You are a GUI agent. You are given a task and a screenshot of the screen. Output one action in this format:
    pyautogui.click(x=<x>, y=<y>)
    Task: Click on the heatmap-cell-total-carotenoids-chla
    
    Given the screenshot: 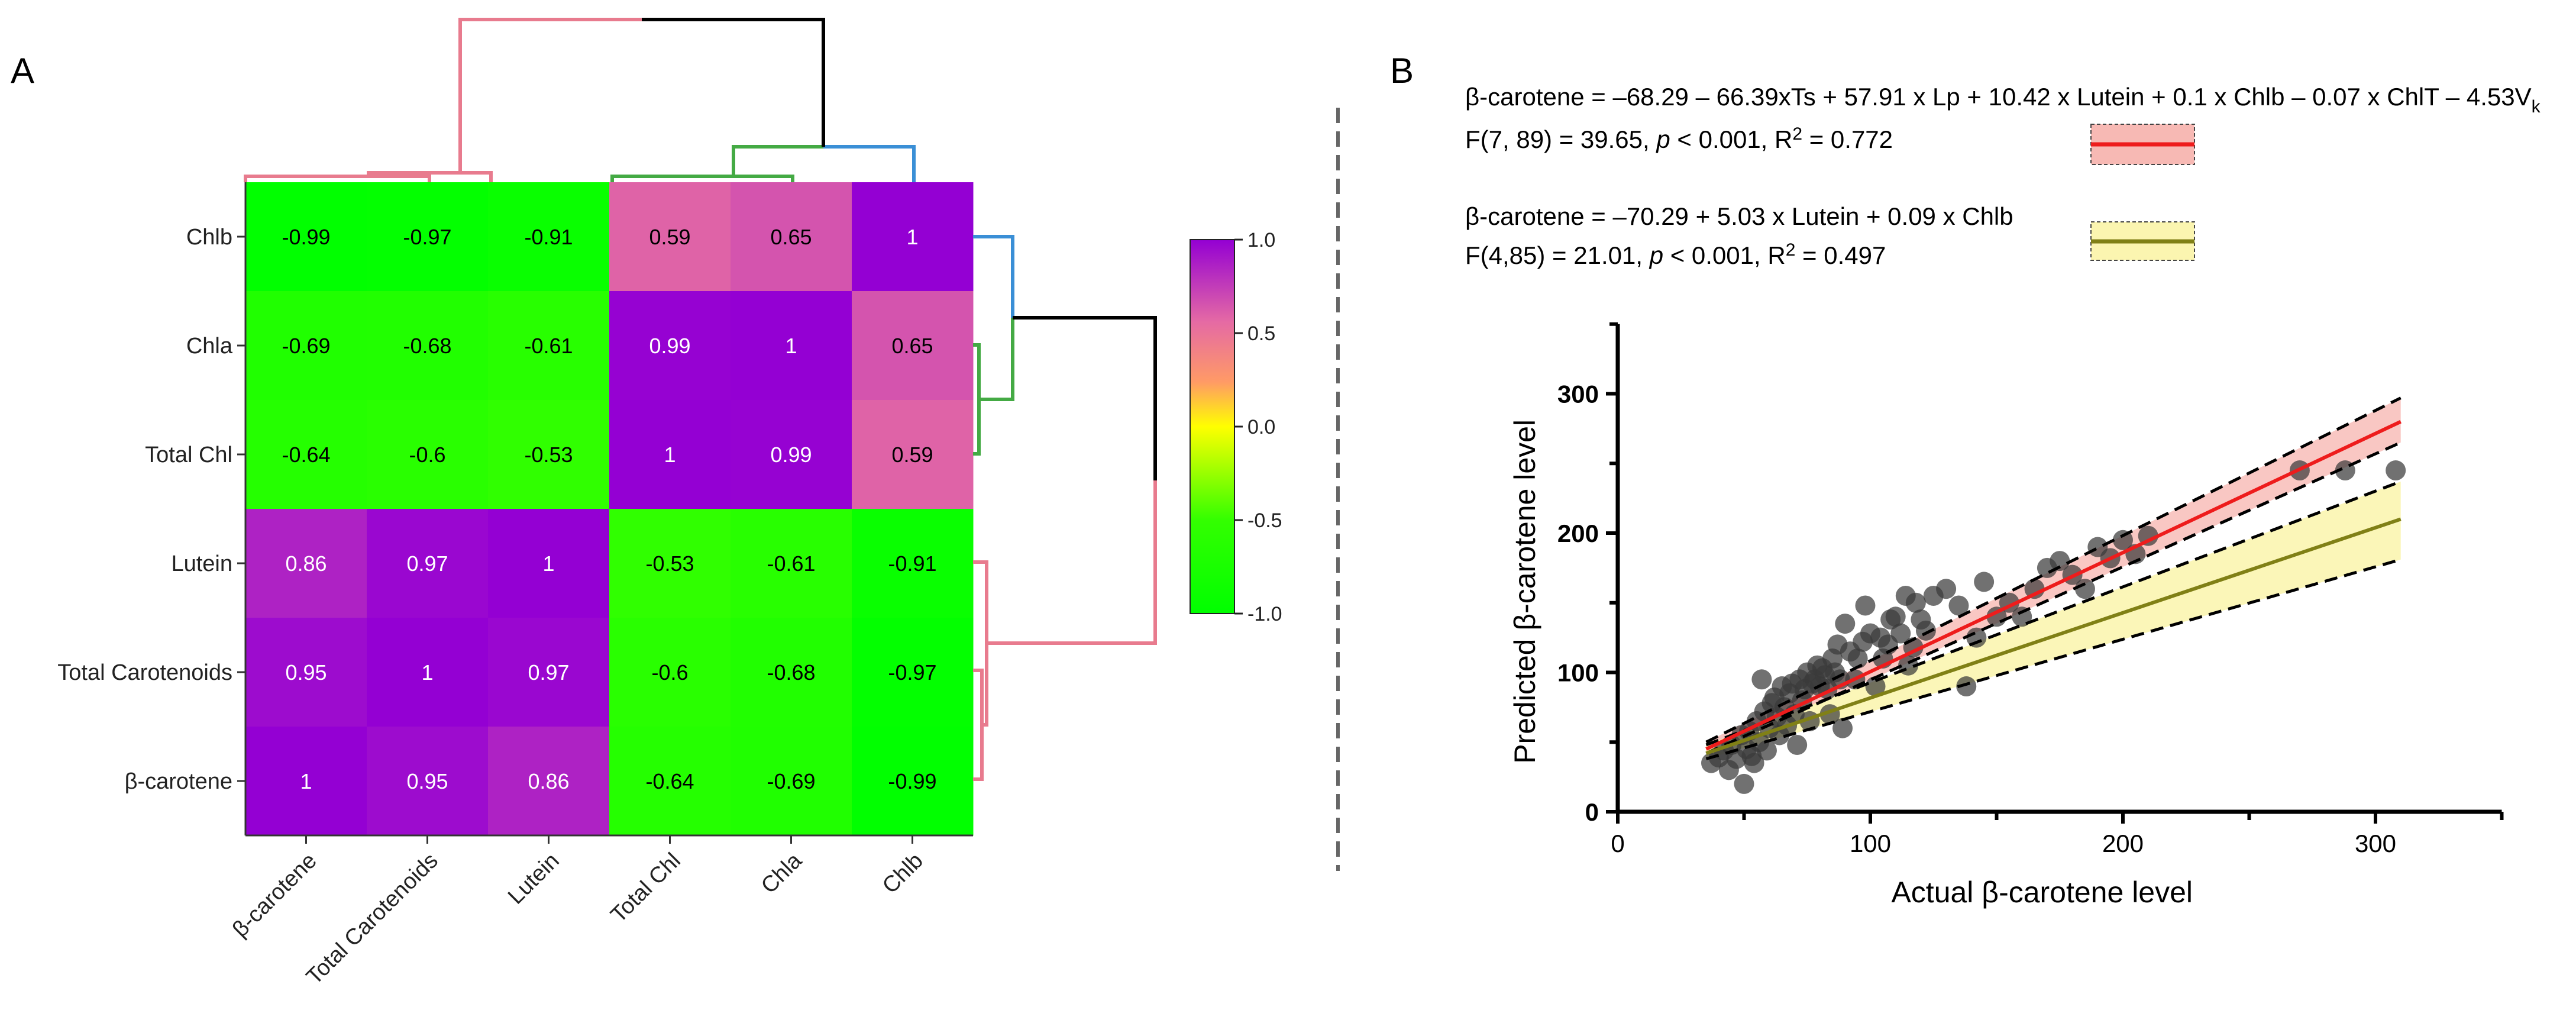 What is the action you would take?
    pyautogui.click(x=791, y=673)
    